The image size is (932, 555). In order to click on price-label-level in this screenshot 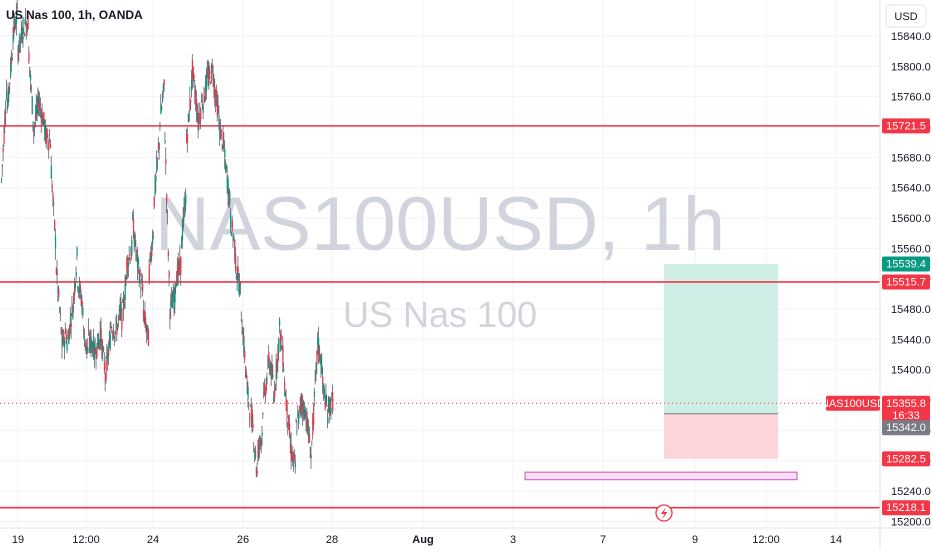, I will do `click(906, 126)`.